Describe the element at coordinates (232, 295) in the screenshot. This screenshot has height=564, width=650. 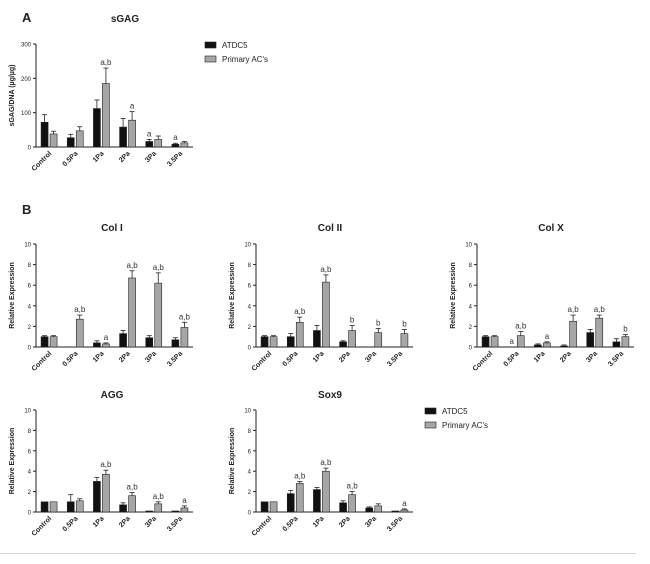
I see `y-axis-label-col-ii: Relative Expression` at that location.